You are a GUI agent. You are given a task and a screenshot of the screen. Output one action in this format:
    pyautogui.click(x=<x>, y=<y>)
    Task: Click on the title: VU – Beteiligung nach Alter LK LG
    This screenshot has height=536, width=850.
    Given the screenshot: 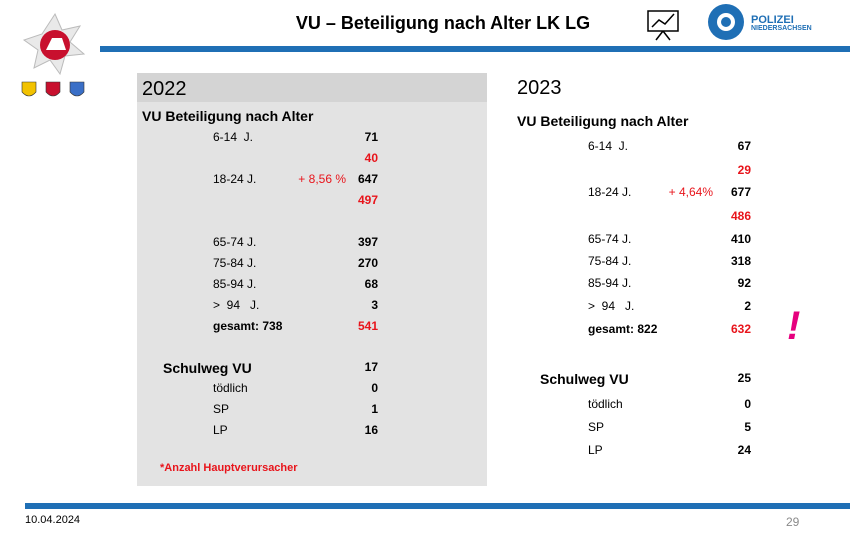 What is the action you would take?
    pyautogui.click(x=443, y=23)
    